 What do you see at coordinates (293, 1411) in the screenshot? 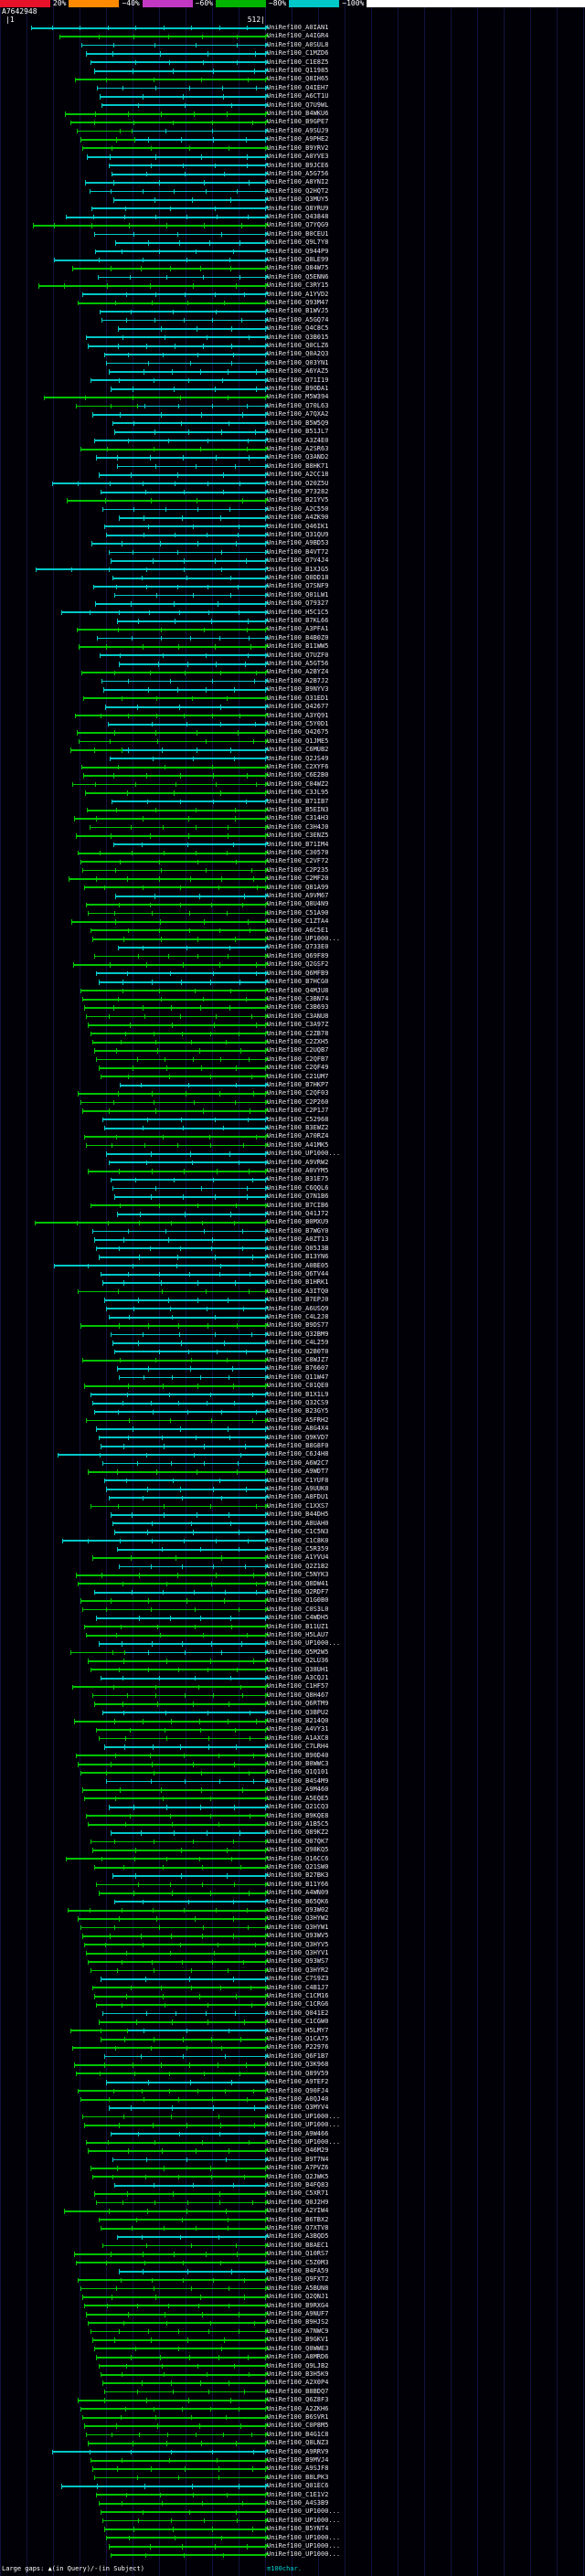
I see `hit-row: UniRef100_B23GY5` at bounding box center [293, 1411].